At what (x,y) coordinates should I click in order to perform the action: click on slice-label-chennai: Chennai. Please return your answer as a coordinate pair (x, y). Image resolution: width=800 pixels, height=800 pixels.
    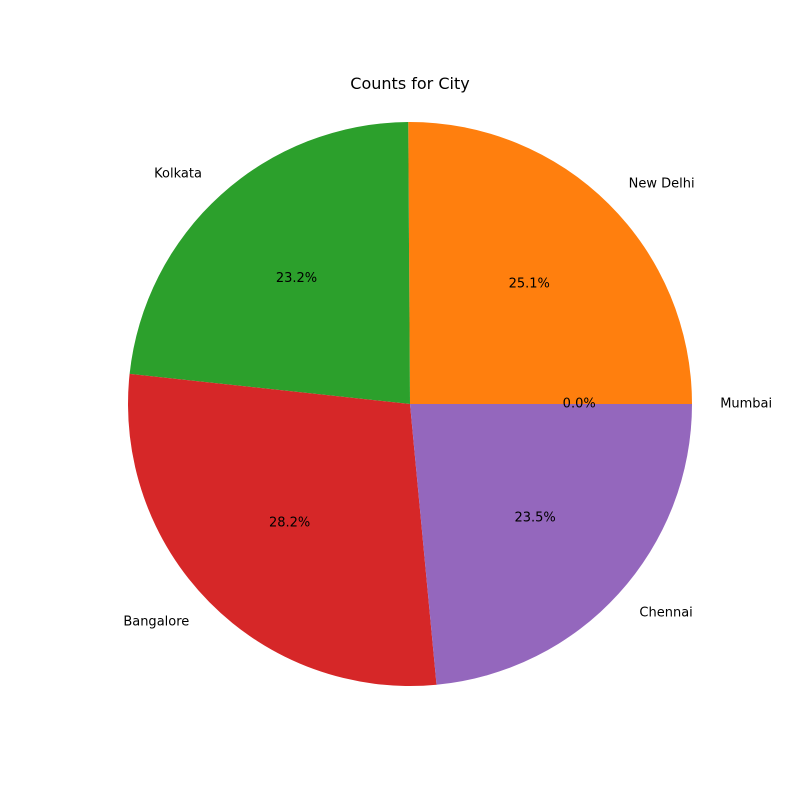
    Looking at the image, I should click on (665, 612).